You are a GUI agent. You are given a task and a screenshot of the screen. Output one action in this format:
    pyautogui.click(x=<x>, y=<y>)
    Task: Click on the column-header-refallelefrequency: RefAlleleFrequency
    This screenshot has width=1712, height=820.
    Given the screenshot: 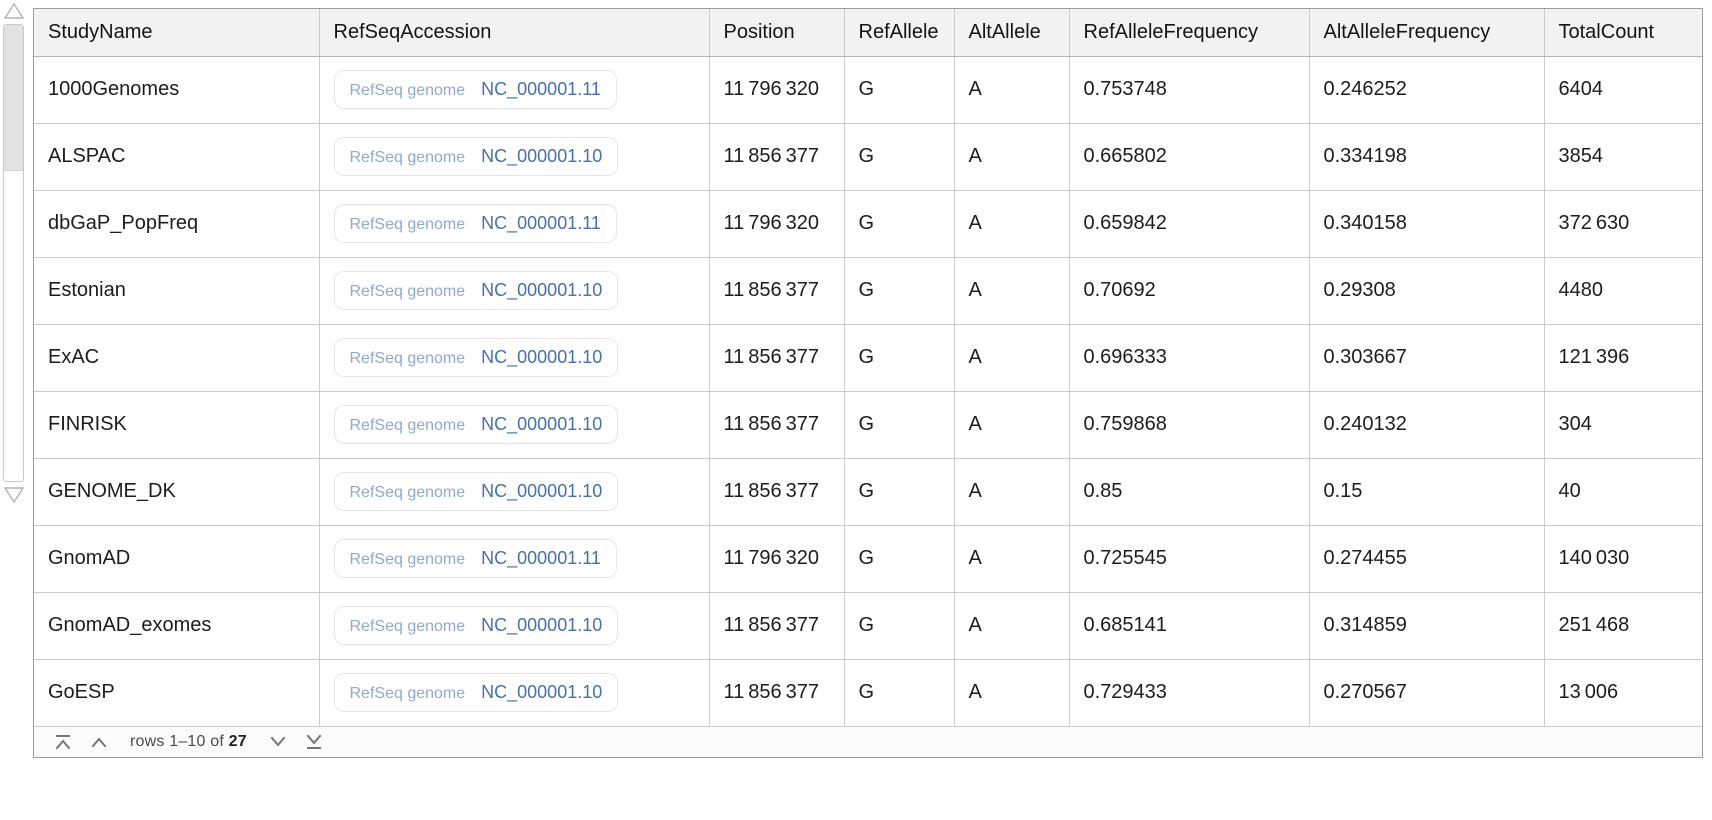 What is the action you would take?
    pyautogui.click(x=1189, y=33)
    